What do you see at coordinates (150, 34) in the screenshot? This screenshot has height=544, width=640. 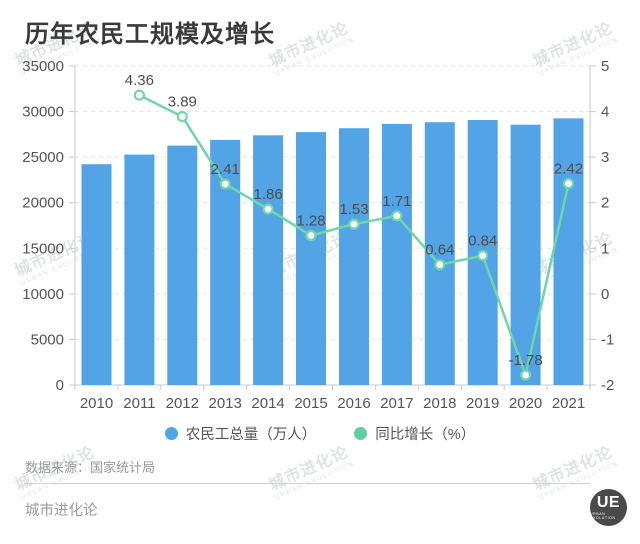 I see `page-title: 历年农民工规模及增长` at bounding box center [150, 34].